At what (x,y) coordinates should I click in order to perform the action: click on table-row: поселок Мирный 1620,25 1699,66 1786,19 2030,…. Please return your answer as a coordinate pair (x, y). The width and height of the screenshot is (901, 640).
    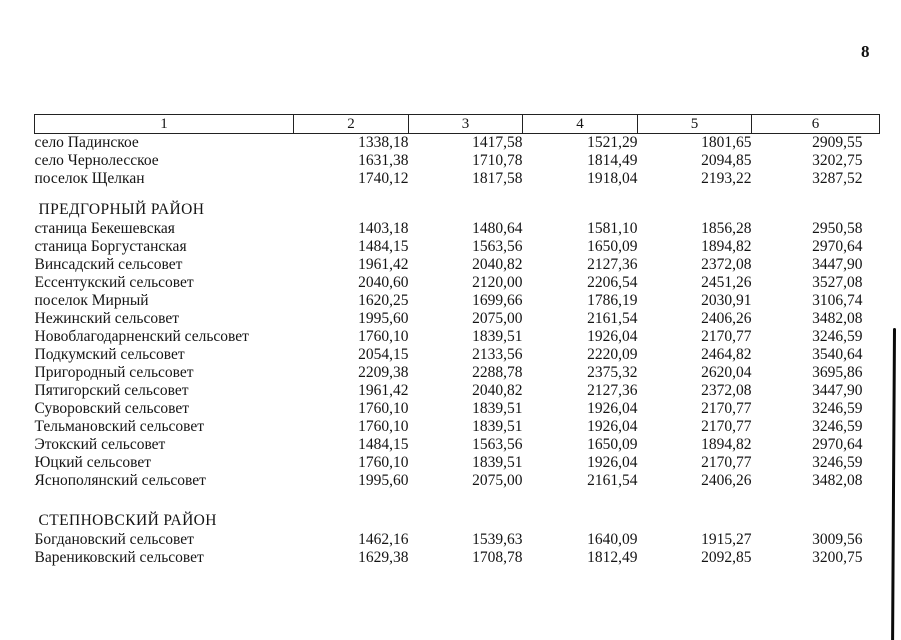
    Looking at the image, I should click on (457, 301).